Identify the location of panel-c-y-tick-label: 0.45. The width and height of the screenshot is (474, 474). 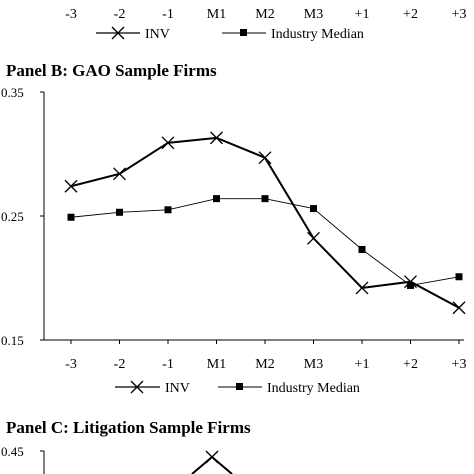
(12, 451).